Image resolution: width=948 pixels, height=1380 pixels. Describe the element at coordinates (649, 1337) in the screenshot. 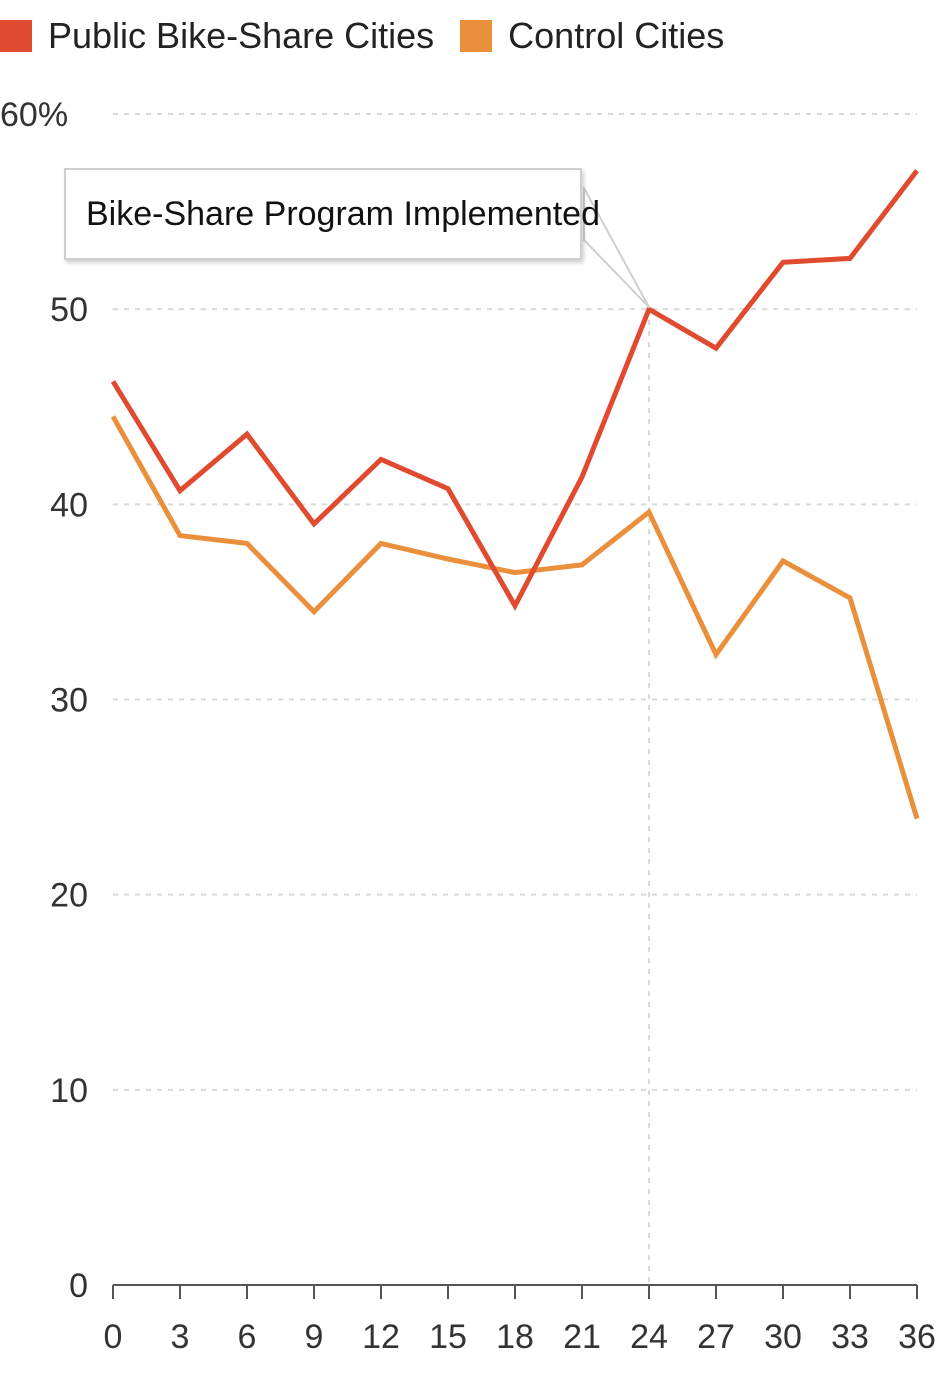

I see `x-tick-label: 24` at that location.